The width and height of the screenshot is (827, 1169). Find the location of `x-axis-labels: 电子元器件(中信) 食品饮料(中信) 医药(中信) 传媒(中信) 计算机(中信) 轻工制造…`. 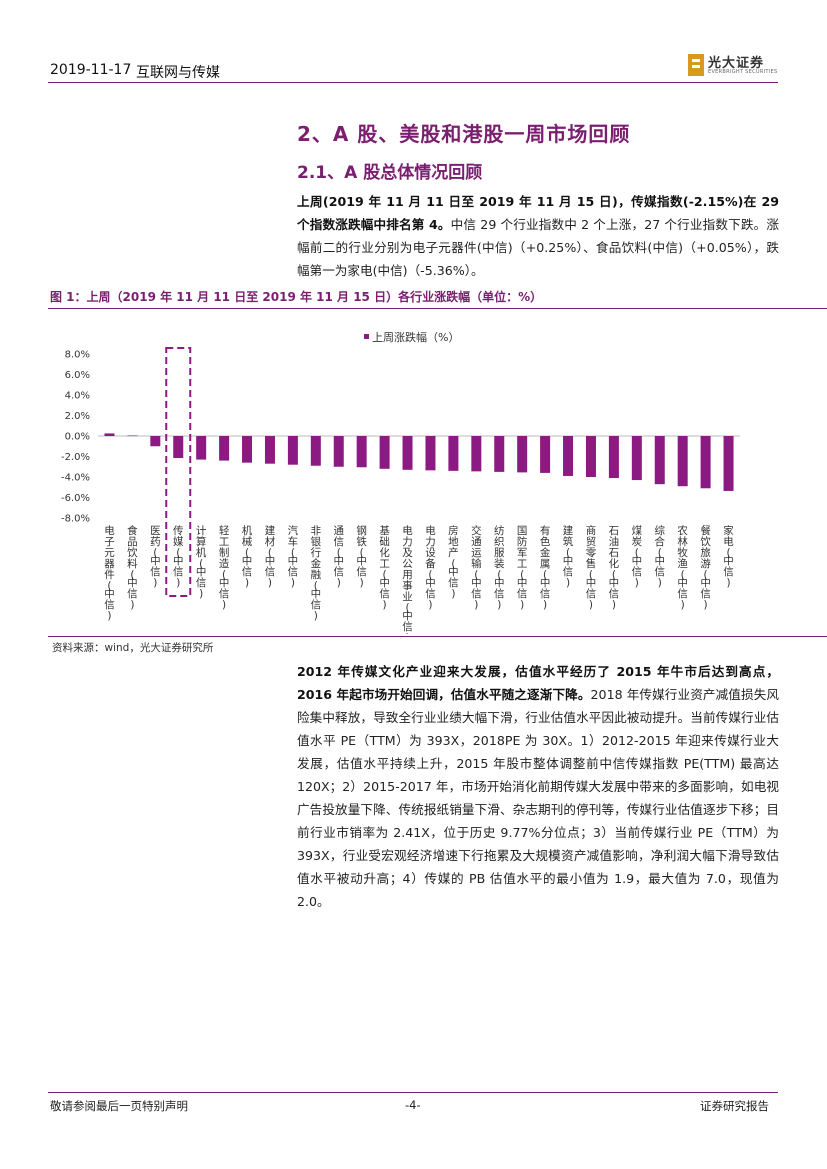

x-axis-labels: 电子元器件(中信) 食品饮料(中信) 医药(中信) 传媒(中信) 计算机(中信) 轻工制造… is located at coordinates (419, 579).